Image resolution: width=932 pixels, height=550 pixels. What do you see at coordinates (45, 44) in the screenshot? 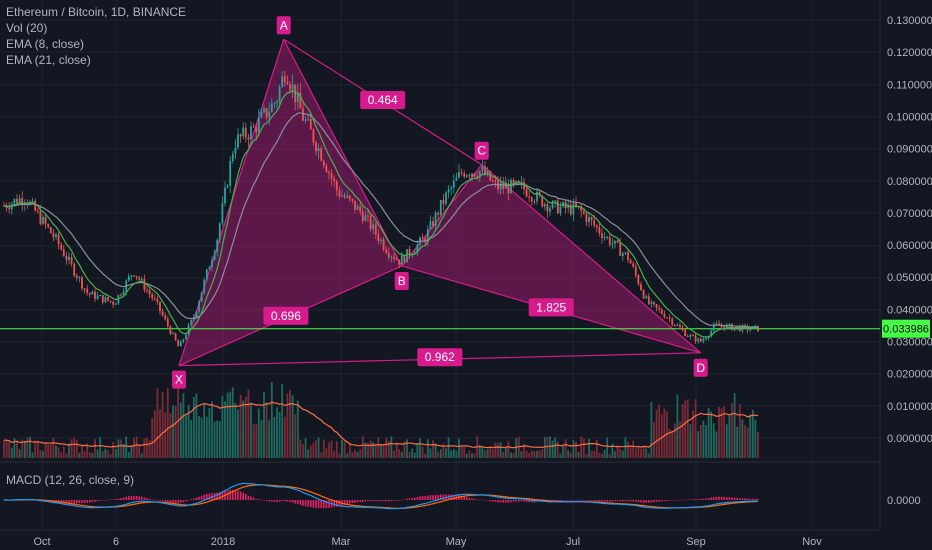
I see `legend-ema8: EMA (8, close)` at bounding box center [45, 44].